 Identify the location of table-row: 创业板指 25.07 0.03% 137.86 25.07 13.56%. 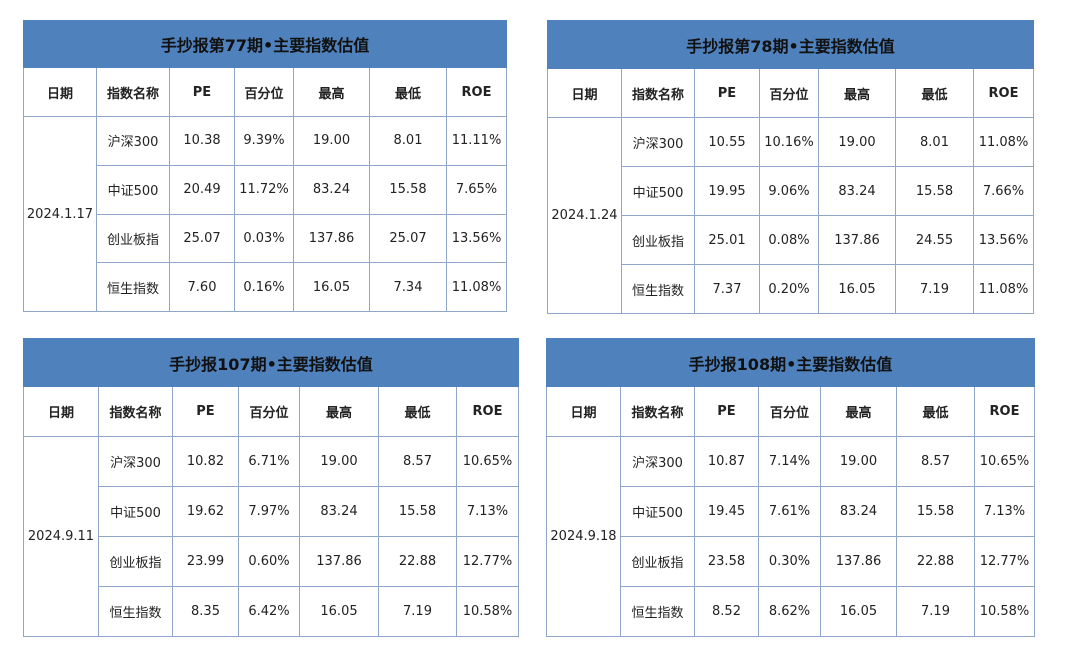
(266, 238).